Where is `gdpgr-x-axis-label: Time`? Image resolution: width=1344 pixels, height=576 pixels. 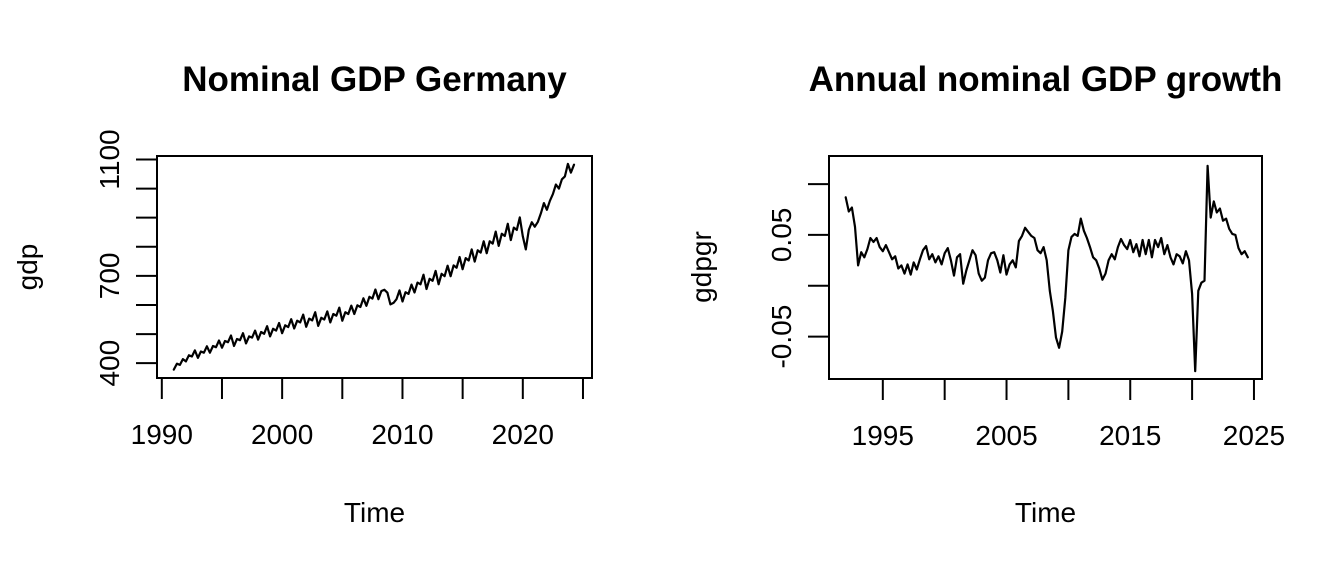 gdpgr-x-axis-label: Time is located at coordinates (1045, 512).